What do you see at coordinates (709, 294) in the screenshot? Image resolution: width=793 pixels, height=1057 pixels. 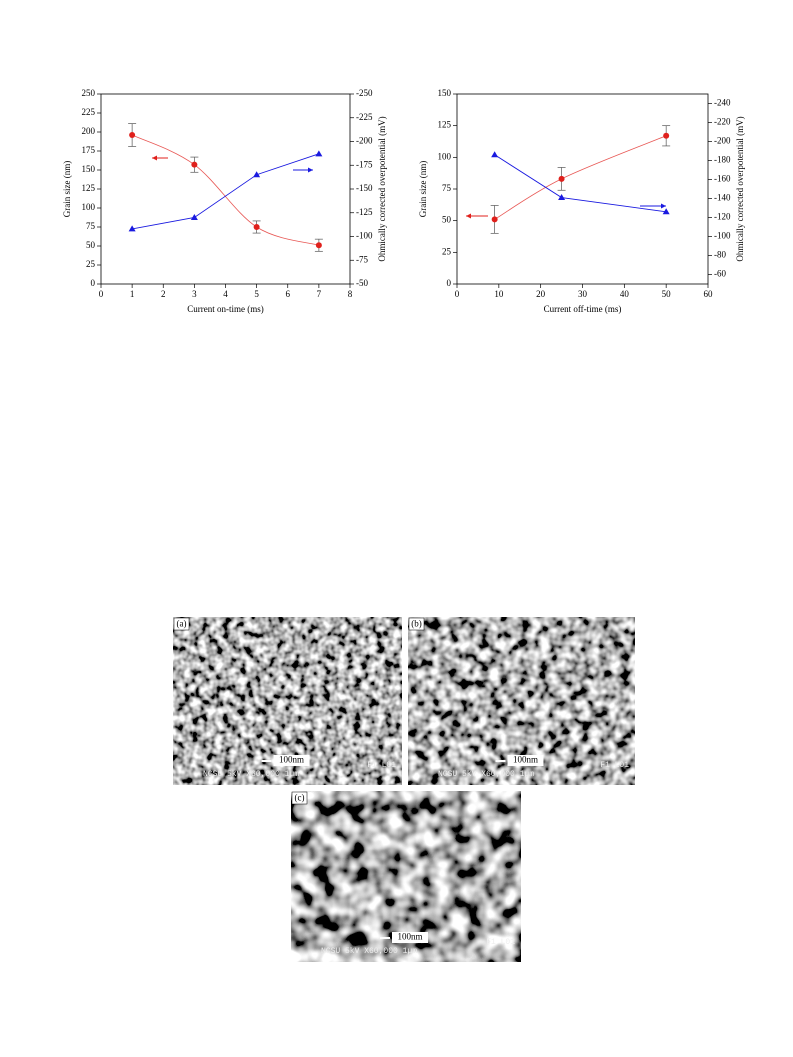 I see `x-tick-label: 60` at bounding box center [709, 294].